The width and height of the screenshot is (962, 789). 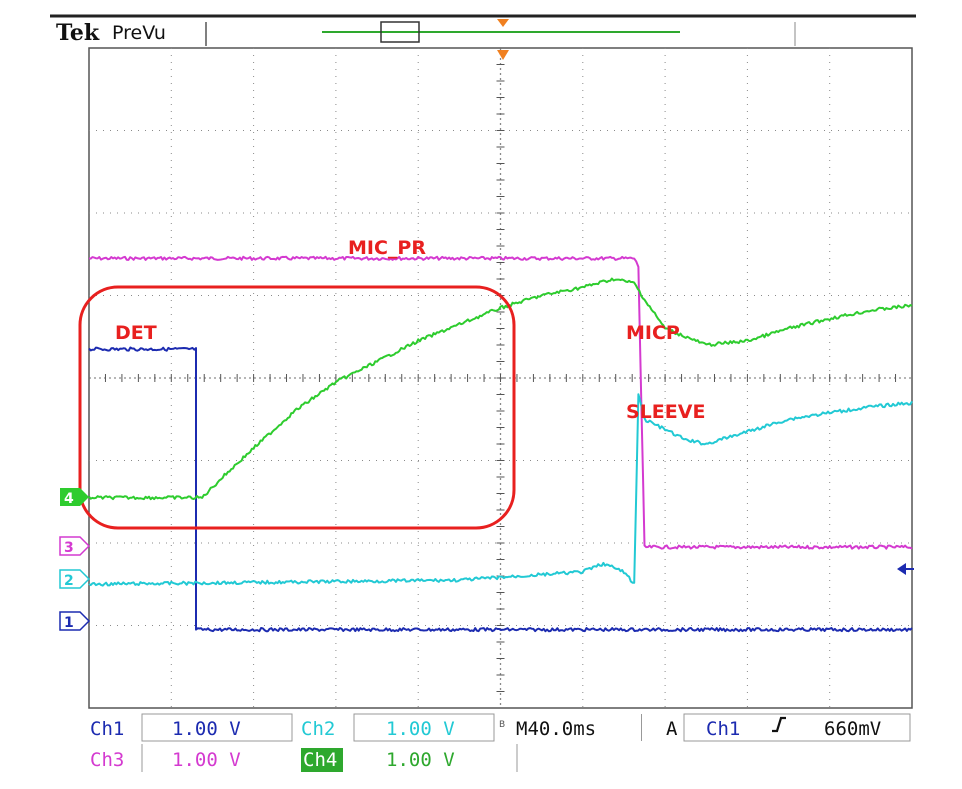 I want to click on ch1-scale: 1.00 V, so click(x=206, y=729).